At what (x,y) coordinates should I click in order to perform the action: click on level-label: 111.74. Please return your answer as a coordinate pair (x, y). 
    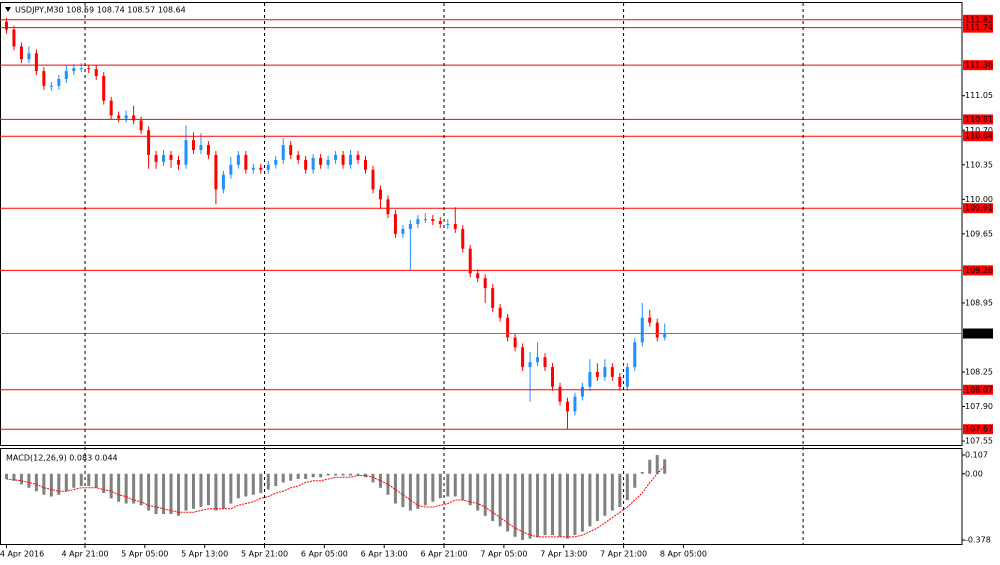
    Looking at the image, I should click on (979, 27).